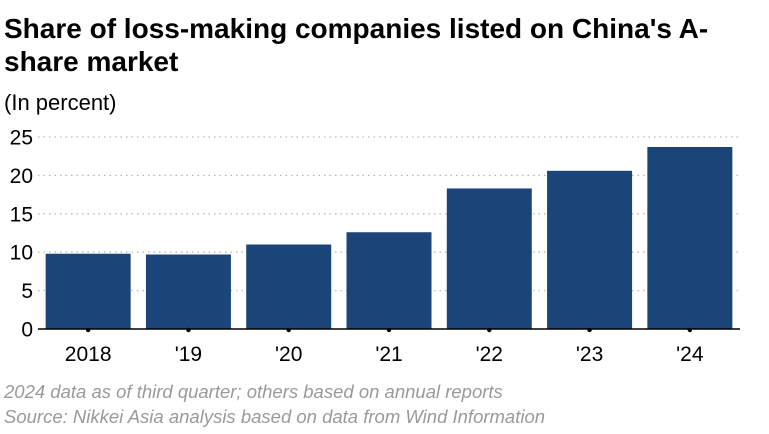 The height and width of the screenshot is (434, 769). I want to click on x-tick-label: '24, so click(690, 354).